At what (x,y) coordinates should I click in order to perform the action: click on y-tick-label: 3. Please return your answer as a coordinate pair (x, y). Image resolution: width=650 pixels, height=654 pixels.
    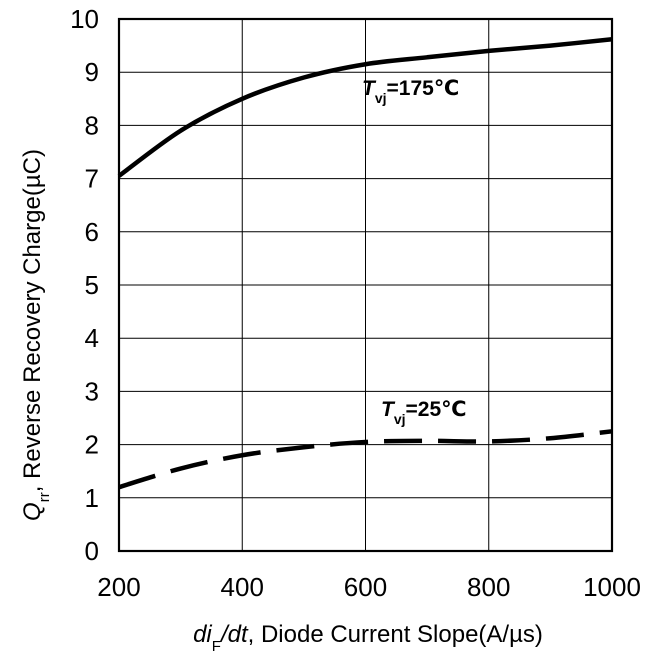
    Looking at the image, I should click on (92, 391).